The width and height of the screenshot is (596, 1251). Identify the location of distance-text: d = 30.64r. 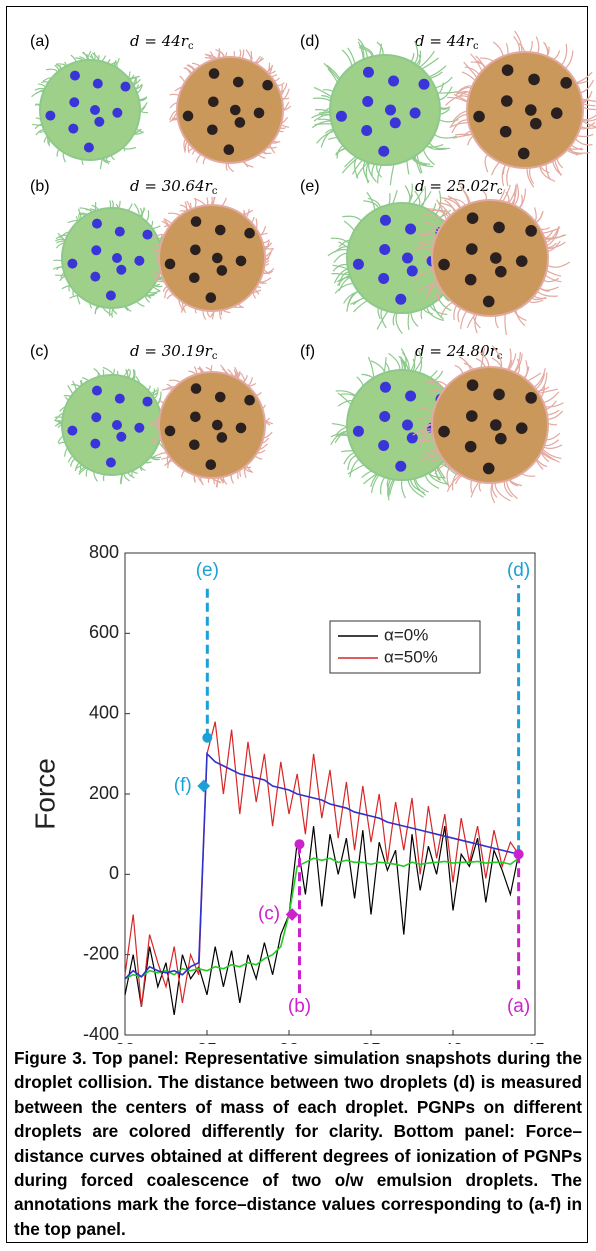
(171, 186).